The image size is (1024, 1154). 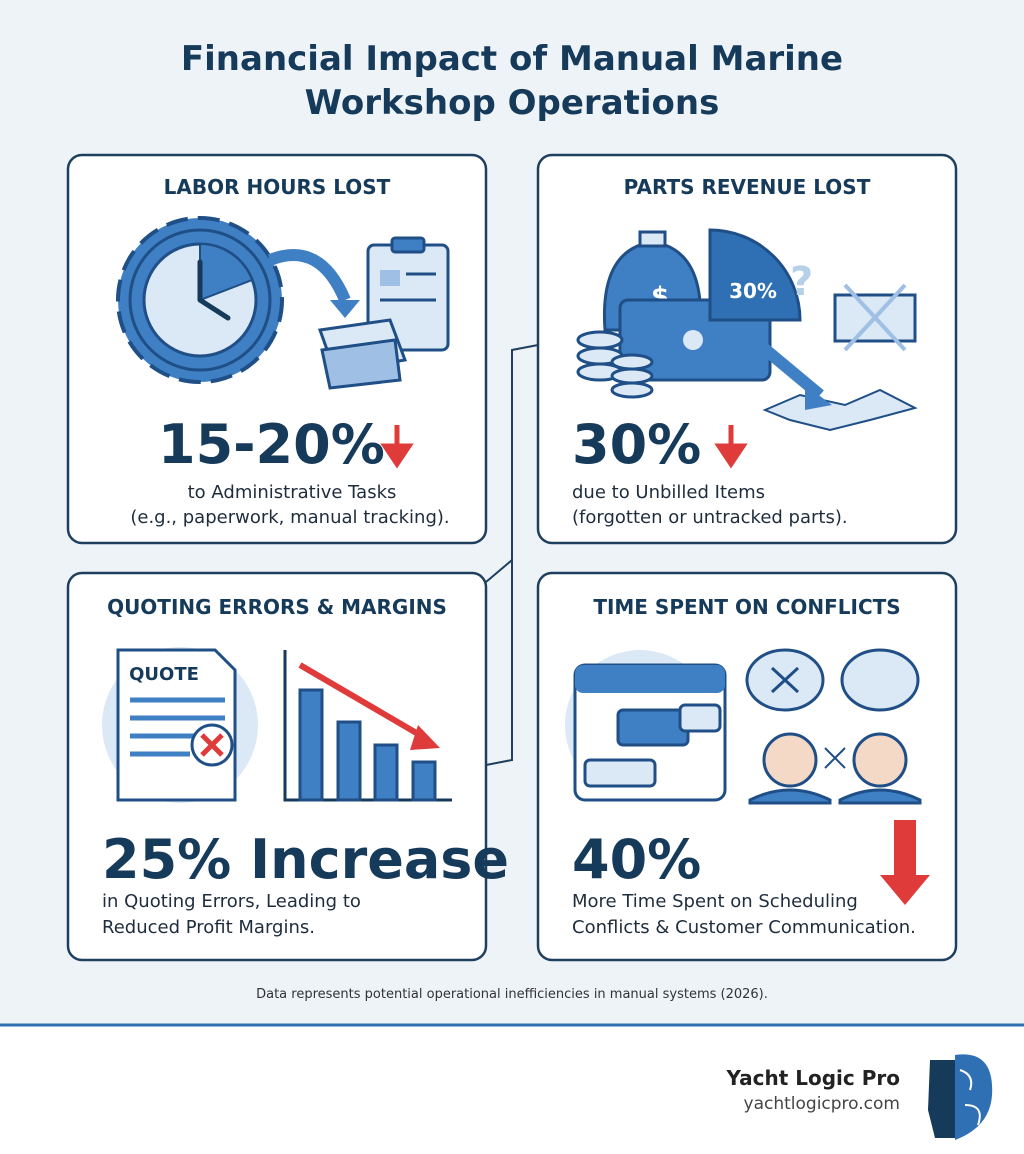 What do you see at coordinates (289, 517) in the screenshot?
I see `card-description: (e.g., paperwork, manual tracking).` at bounding box center [289, 517].